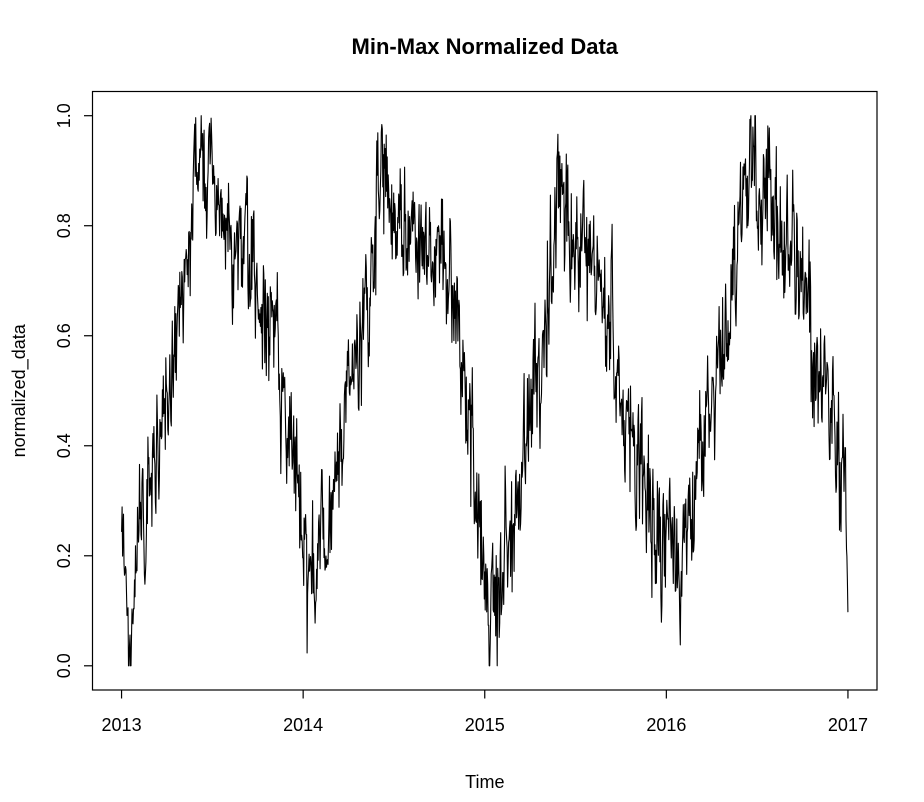 Image resolution: width=924 pixels, height=802 pixels. I want to click on y-tick-label: 0.2, so click(64, 555).